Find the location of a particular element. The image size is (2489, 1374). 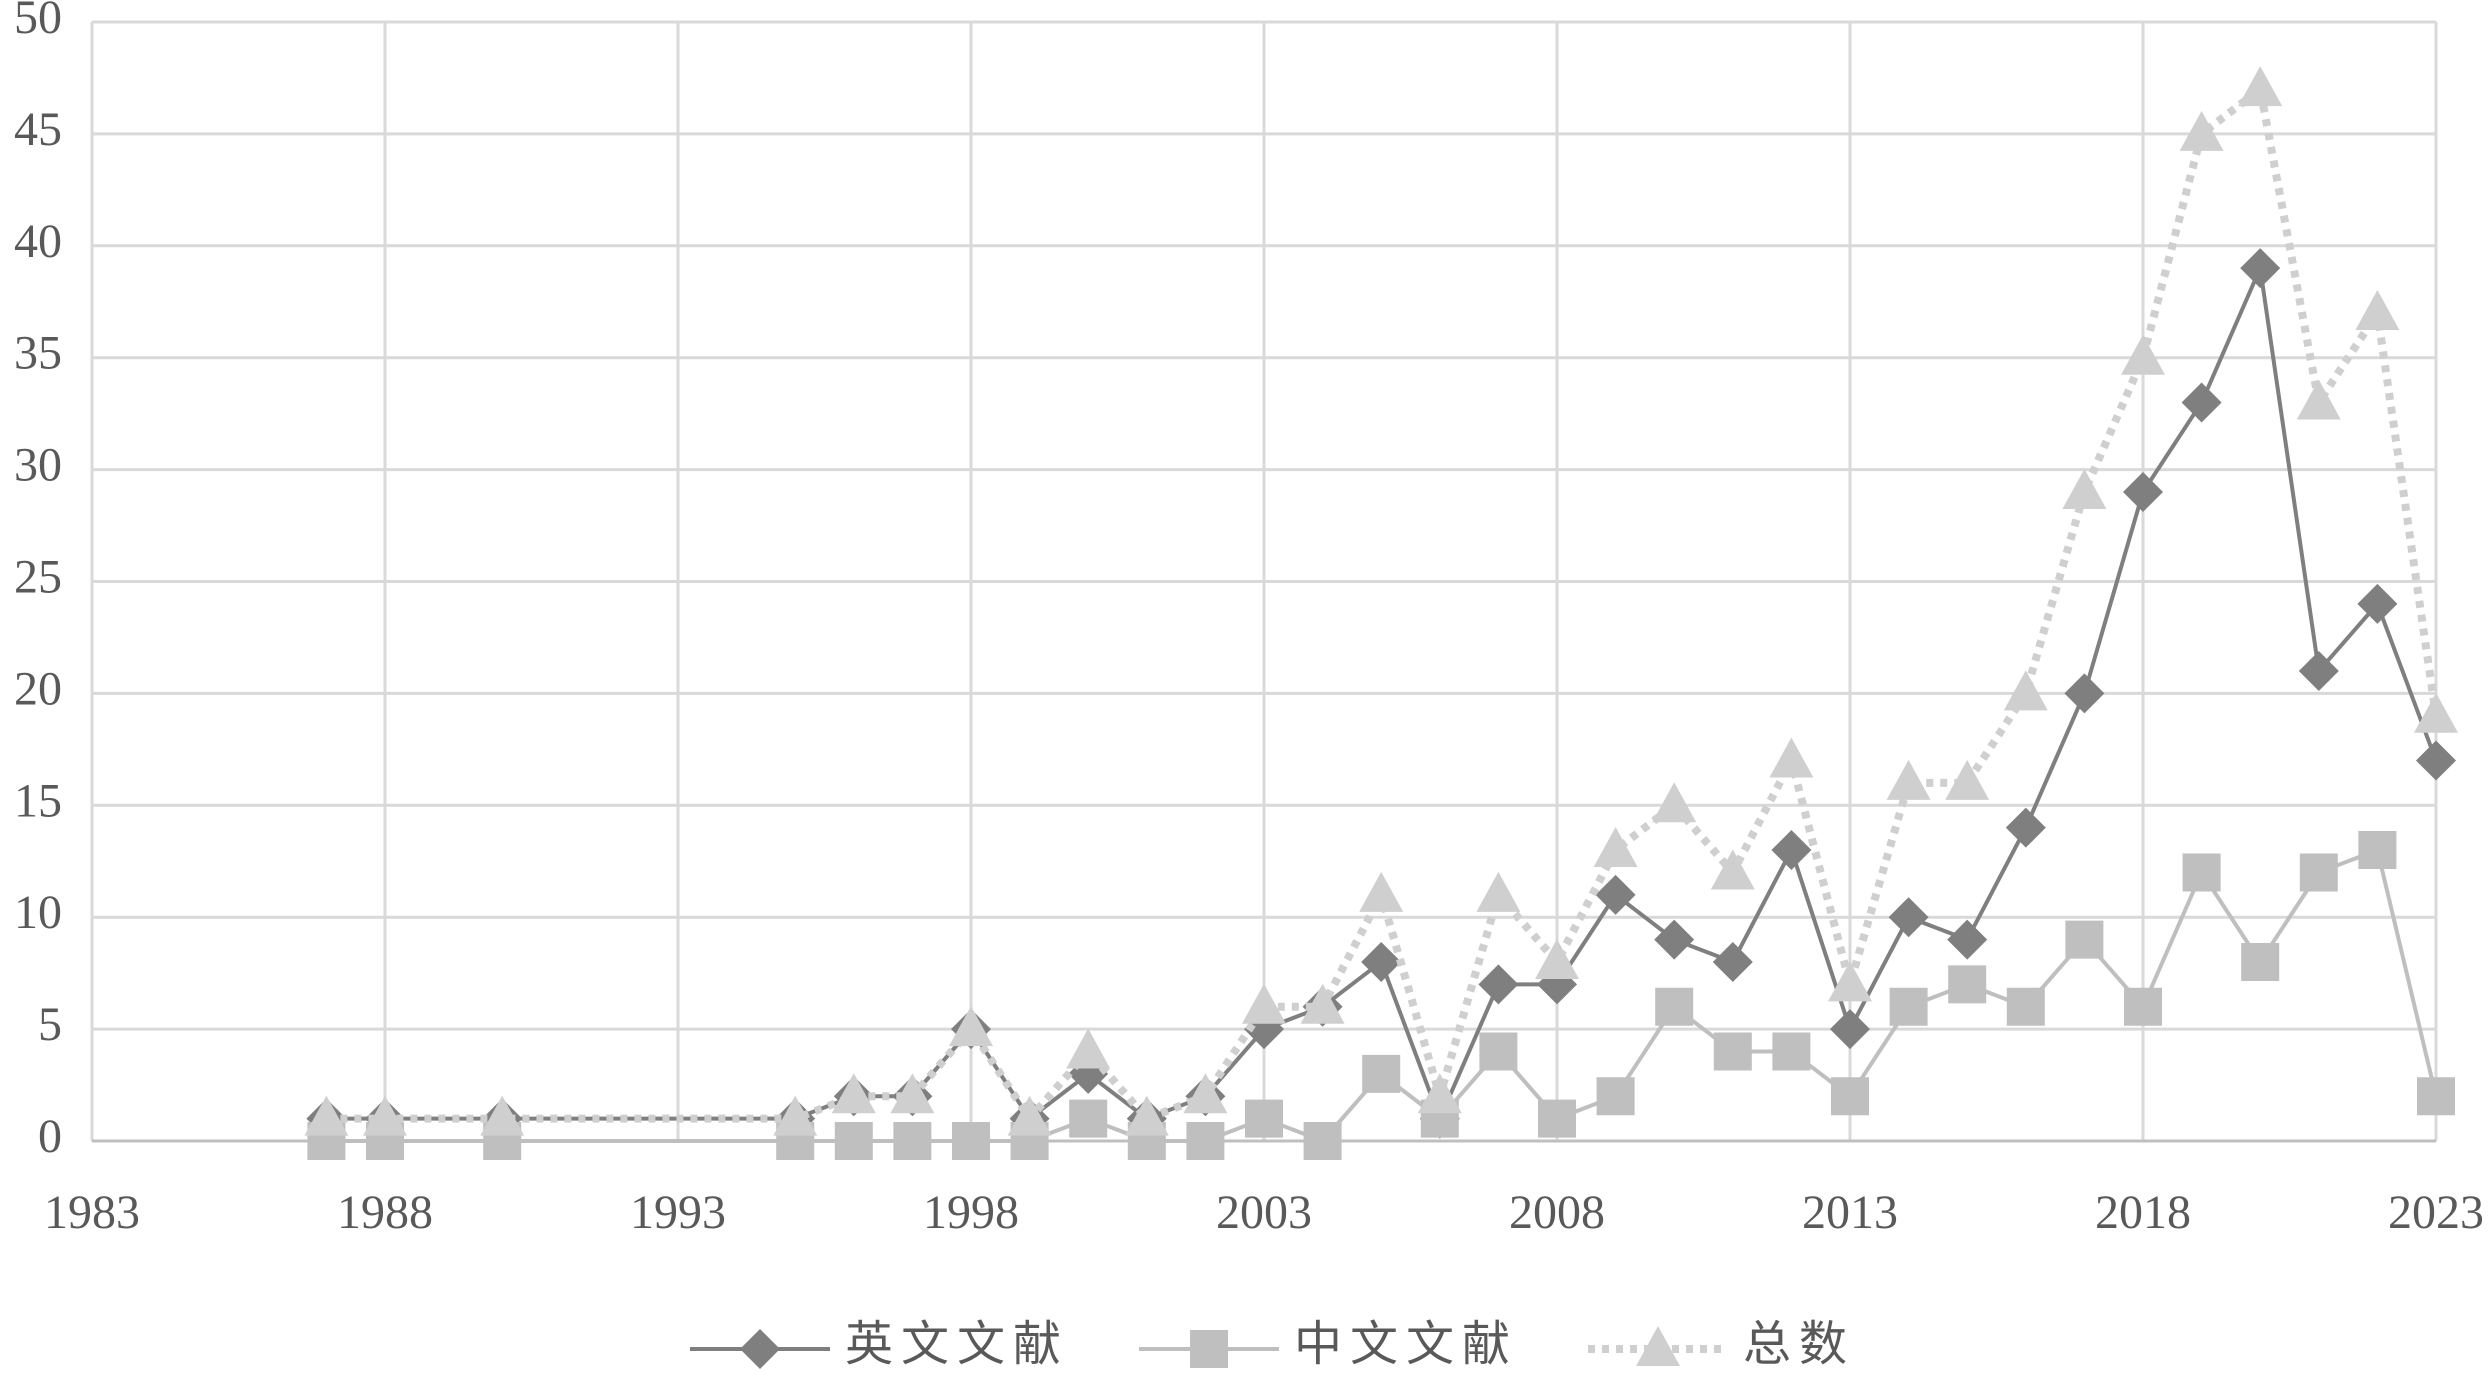

y-tick-label: 10 is located at coordinates (38, 912).